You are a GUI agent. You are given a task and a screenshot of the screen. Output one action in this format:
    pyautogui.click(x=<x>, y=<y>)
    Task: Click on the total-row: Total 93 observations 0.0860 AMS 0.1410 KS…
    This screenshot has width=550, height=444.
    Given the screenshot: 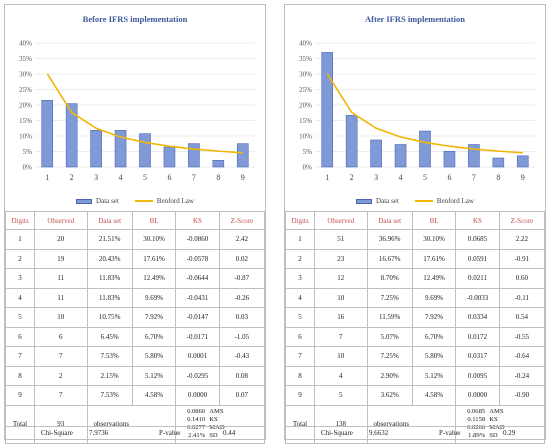 What is the action you would take?
    pyautogui.click(x=135, y=424)
    